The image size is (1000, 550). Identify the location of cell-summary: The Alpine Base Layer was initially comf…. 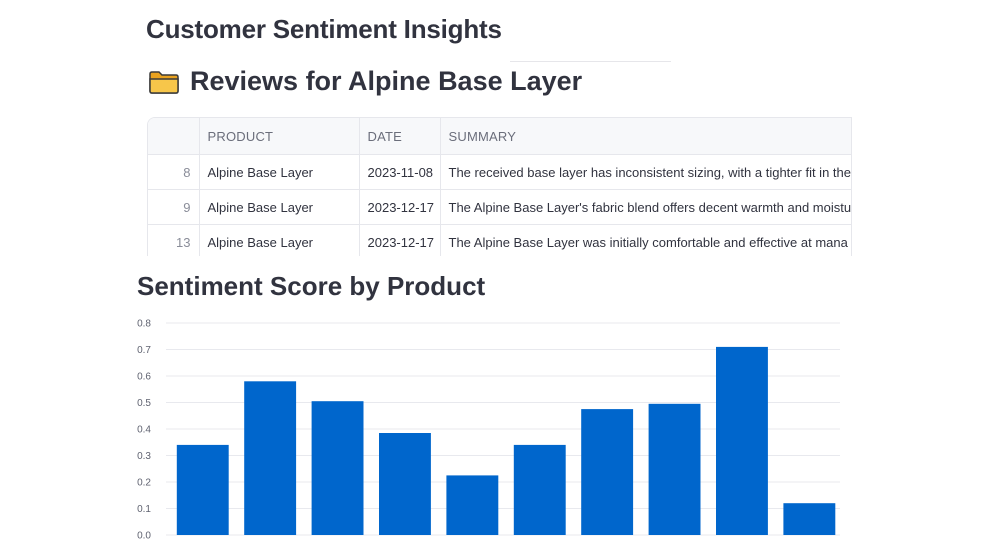
(645, 240).